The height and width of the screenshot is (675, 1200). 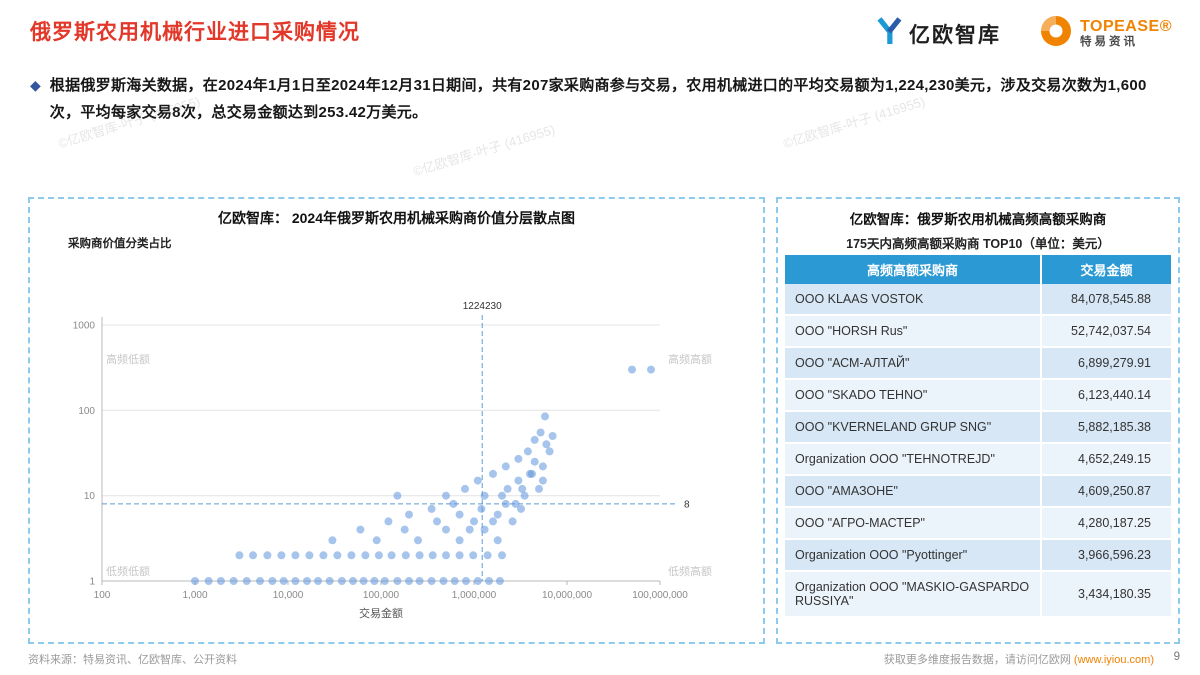 What do you see at coordinates (1105, 269) in the screenshot?
I see `col-header-amount: 交易金额` at bounding box center [1105, 269].